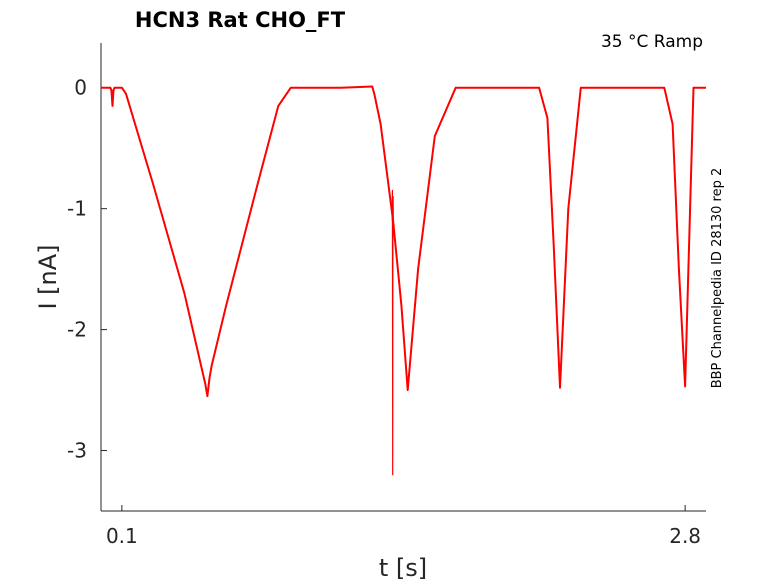  Describe the element at coordinates (77, 451) in the screenshot. I see `y-tick-label: -3` at that location.